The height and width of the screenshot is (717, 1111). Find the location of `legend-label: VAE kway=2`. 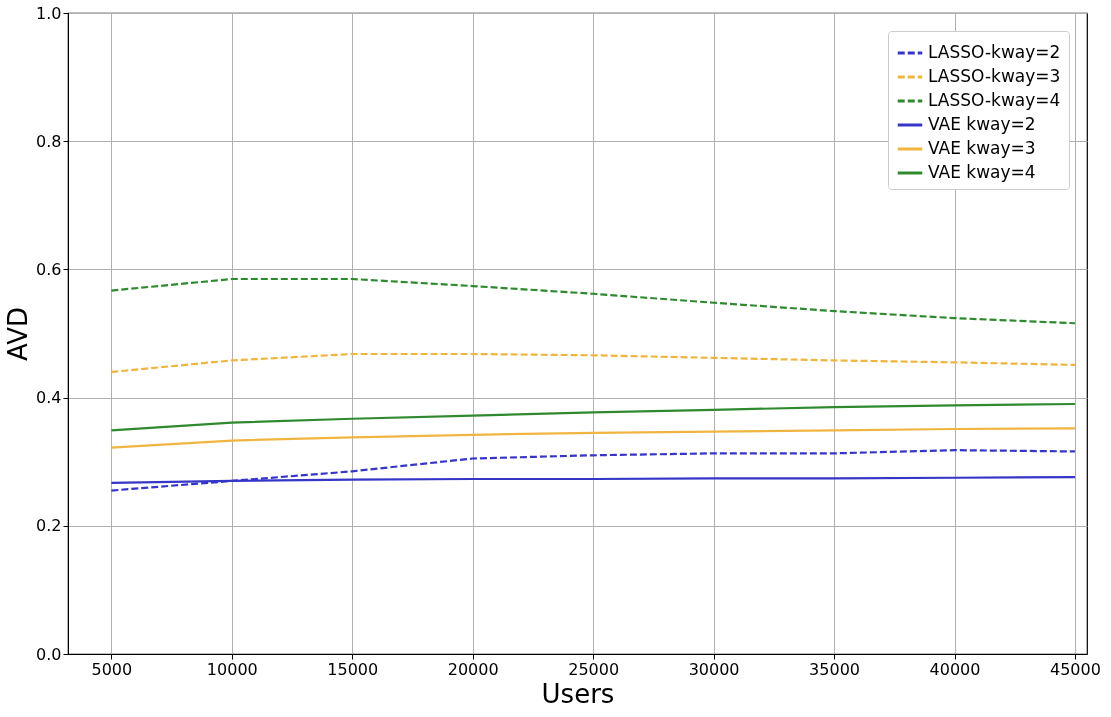

legend-label: VAE kway=2 is located at coordinates (982, 124).